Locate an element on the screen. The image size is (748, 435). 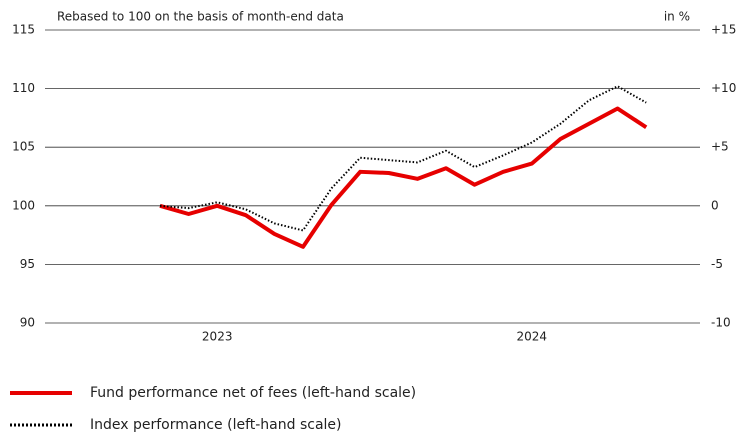
y2-tick-label: +10 is located at coordinates (723, 88).